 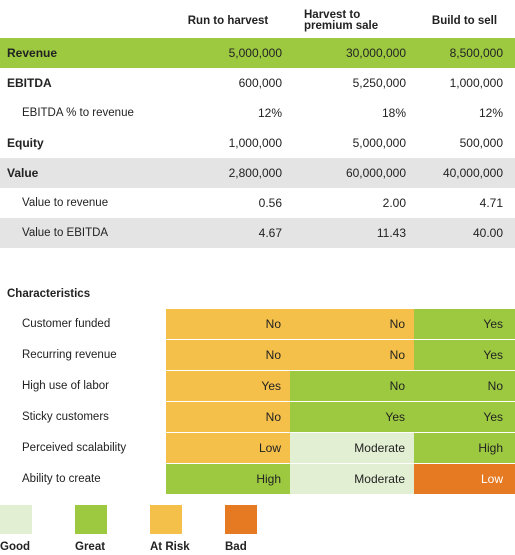 What do you see at coordinates (74, 448) in the screenshot?
I see `characteristic-label: Perceived scalability` at bounding box center [74, 448].